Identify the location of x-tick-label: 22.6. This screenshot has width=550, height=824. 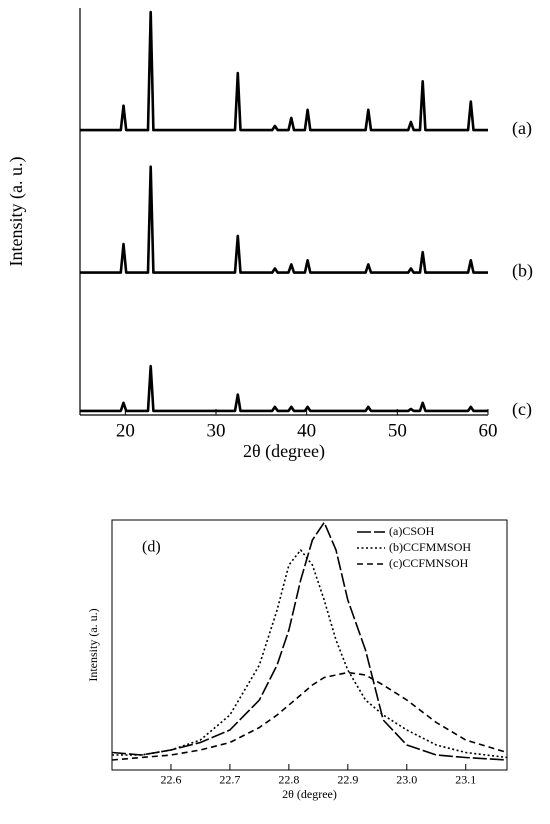
(170, 780).